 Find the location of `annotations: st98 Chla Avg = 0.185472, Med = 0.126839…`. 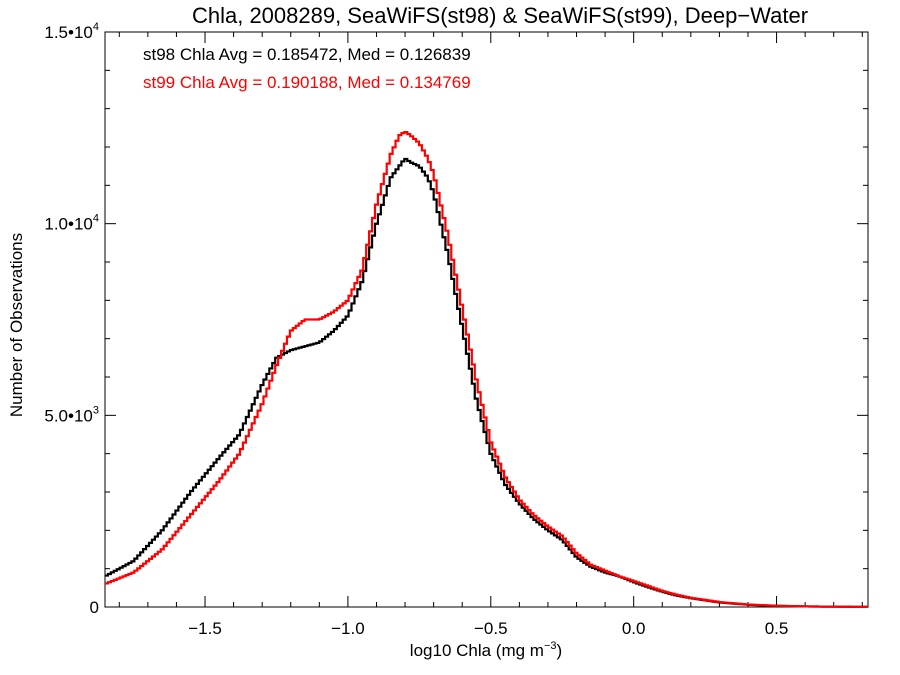

annotations: st98 Chla Avg = 0.185472, Med = 0.126839… is located at coordinates (307, 68).